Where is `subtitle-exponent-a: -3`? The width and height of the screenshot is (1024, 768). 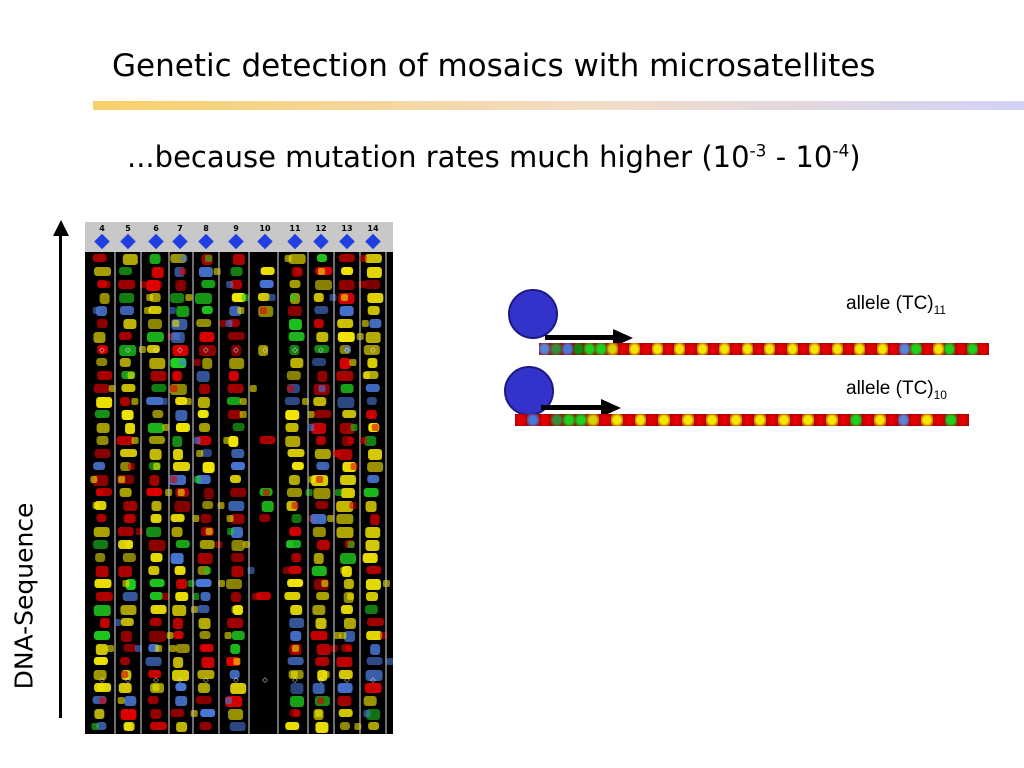 subtitle-exponent-a: -3 is located at coordinates (758, 151).